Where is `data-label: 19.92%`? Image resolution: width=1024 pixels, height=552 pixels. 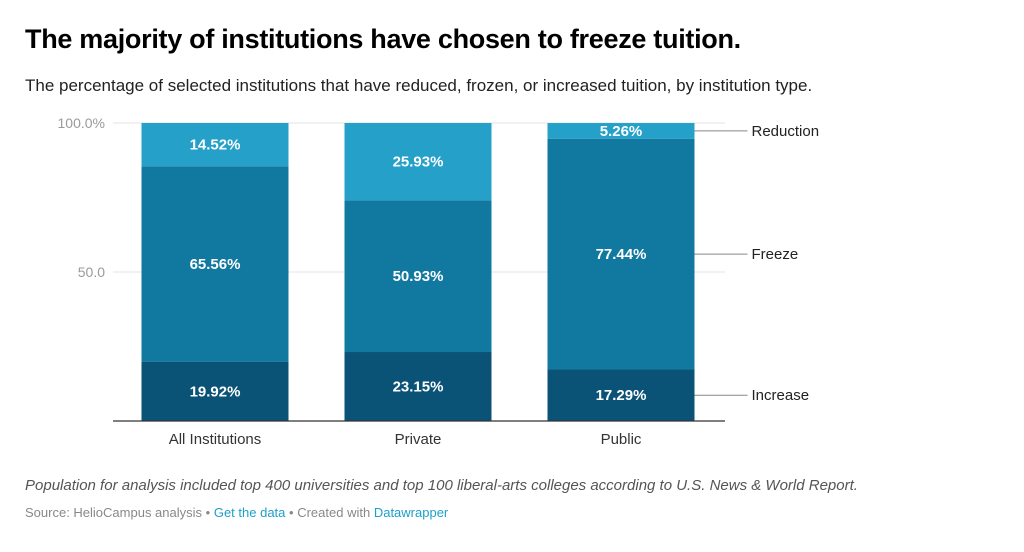
data-label: 19.92% is located at coordinates (215, 391).